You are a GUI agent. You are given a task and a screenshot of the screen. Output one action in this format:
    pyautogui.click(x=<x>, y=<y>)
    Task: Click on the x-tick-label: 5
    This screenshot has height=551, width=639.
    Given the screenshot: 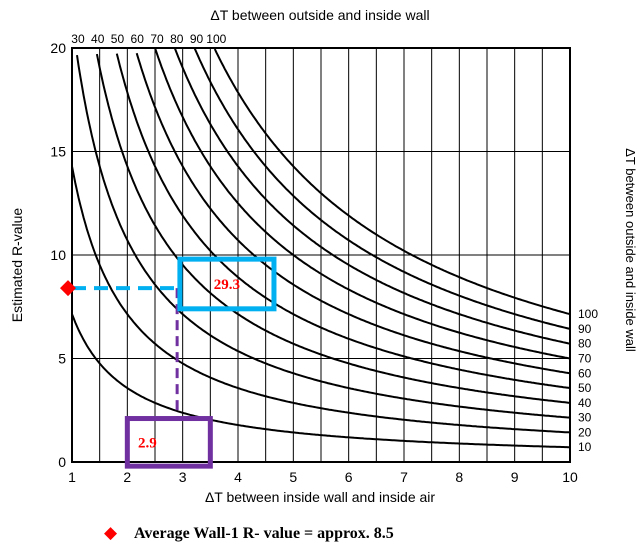 What is the action you would take?
    pyautogui.click(x=293, y=477)
    